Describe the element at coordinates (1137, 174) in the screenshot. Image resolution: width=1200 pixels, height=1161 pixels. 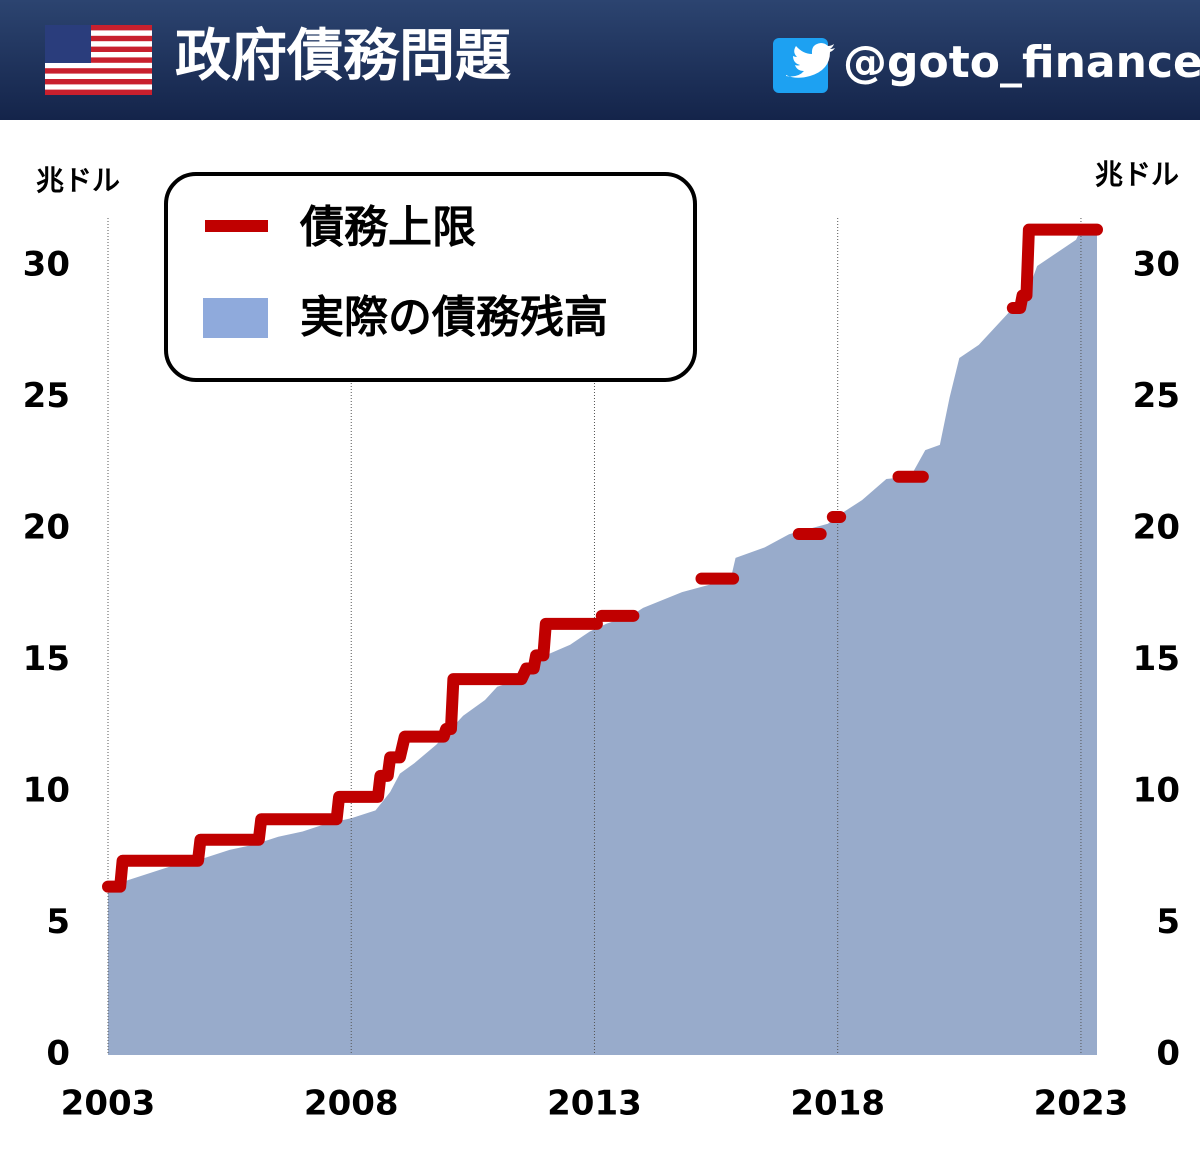
I see `y-unit-right: 兆ドル` at that location.